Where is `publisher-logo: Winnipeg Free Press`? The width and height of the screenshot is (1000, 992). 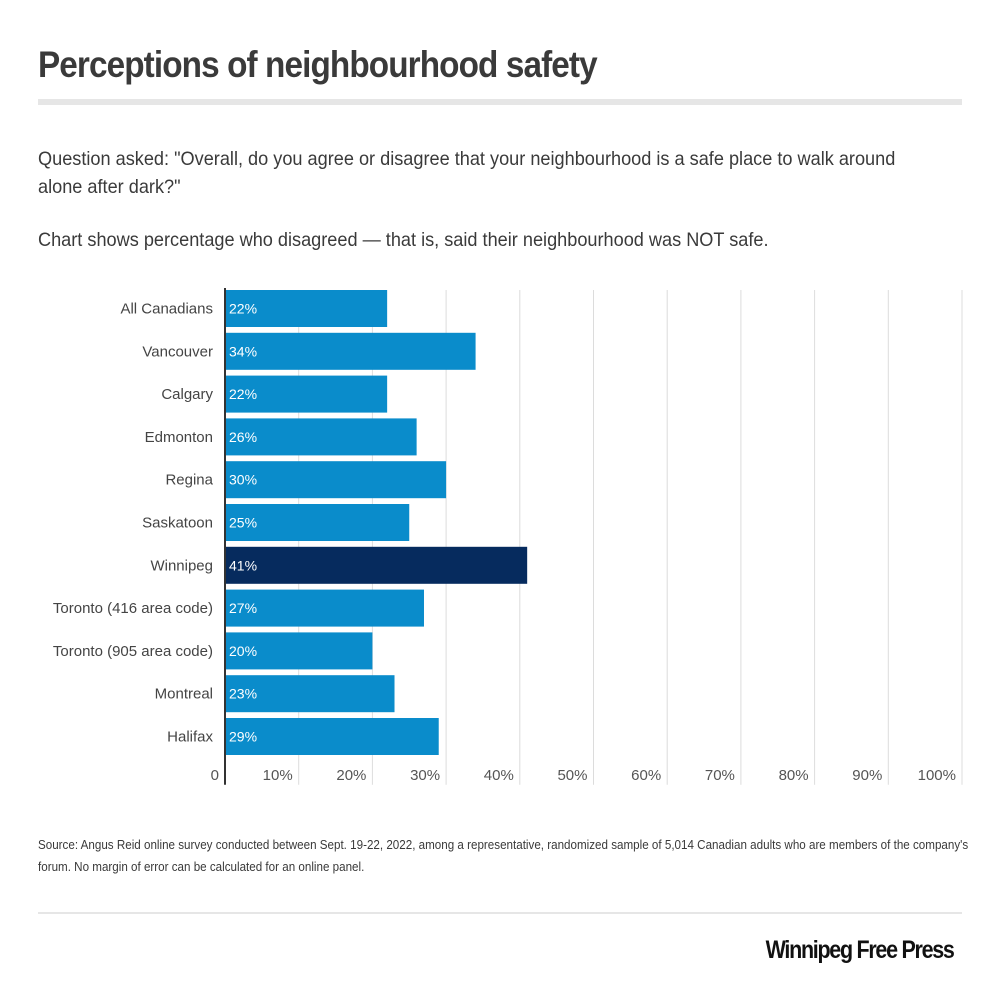 publisher-logo: Winnipeg Free Press is located at coordinates (860, 950).